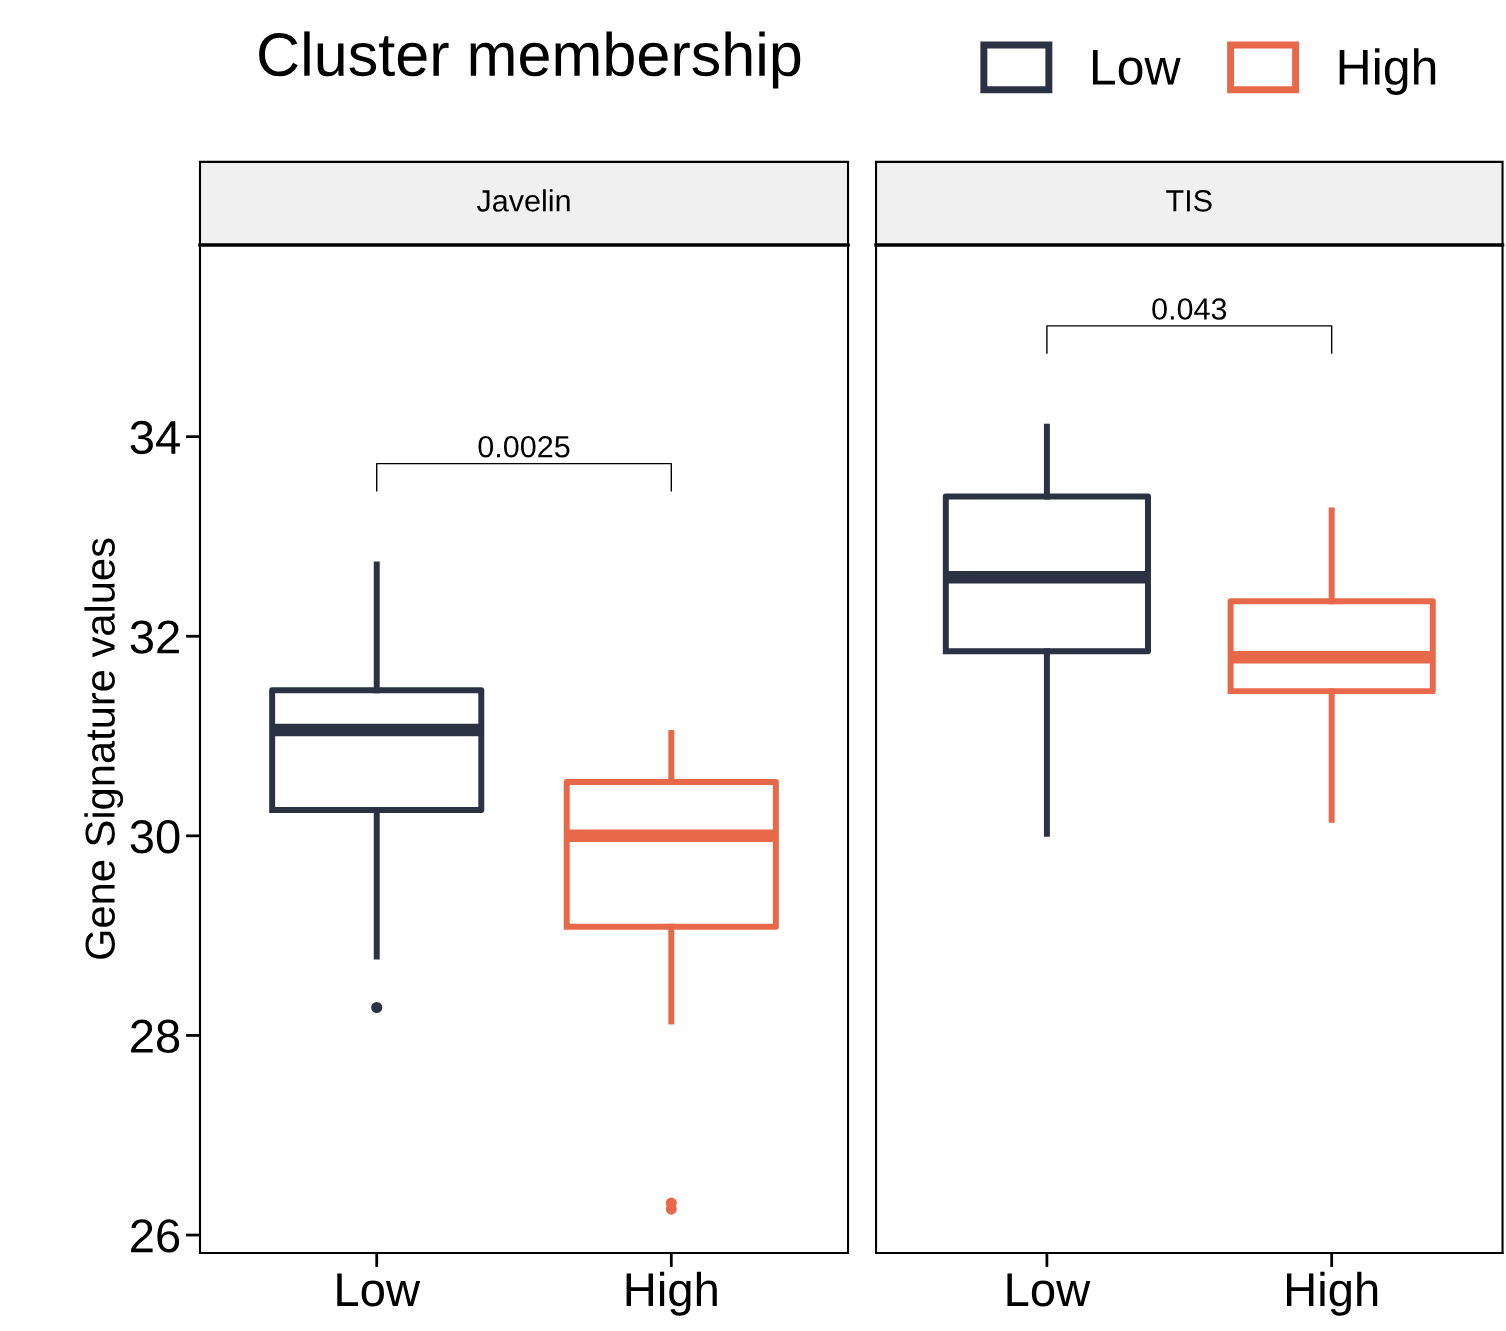  Describe the element at coordinates (104, 748) in the screenshot. I see `y-axis-title: Gene Signature values` at that location.